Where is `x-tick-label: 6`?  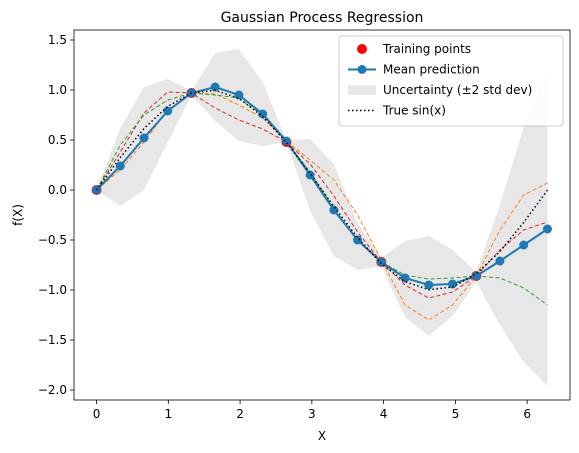 x-tick-label: 6 is located at coordinates (527, 414).